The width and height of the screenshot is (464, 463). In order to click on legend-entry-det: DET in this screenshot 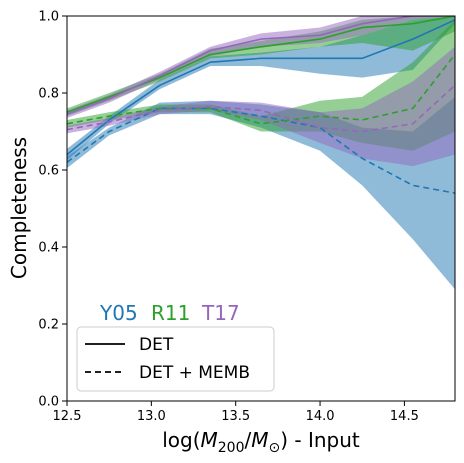, I will do `click(156, 345)`.